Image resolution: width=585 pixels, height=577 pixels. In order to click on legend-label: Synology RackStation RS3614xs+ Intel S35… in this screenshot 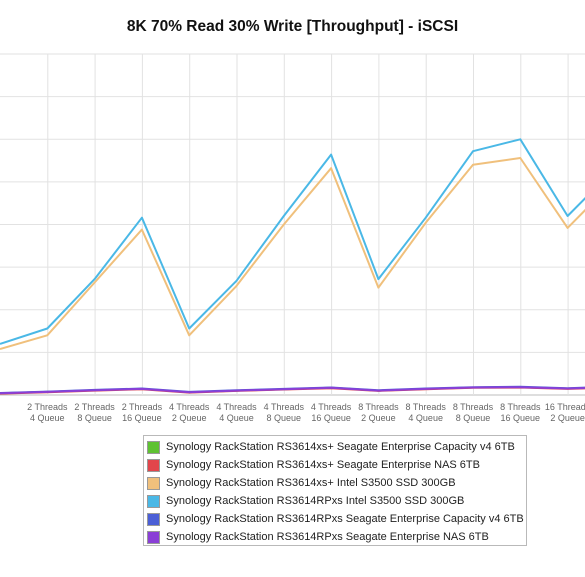, I will do `click(311, 483)`.